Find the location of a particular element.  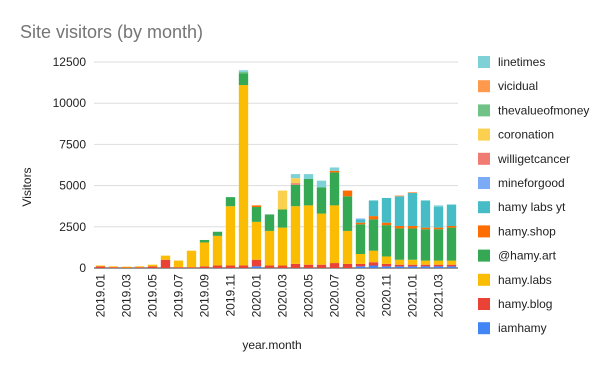

x-tick-label: 2019.11 is located at coordinates (231, 295).